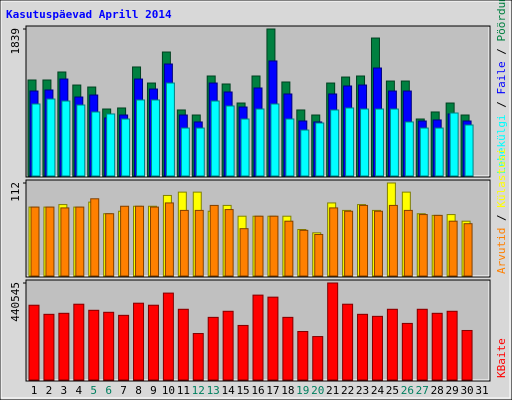  What do you see at coordinates (501, 144) in the screenshot?
I see `legend-entry: Lehekülgi` at bounding box center [501, 144].